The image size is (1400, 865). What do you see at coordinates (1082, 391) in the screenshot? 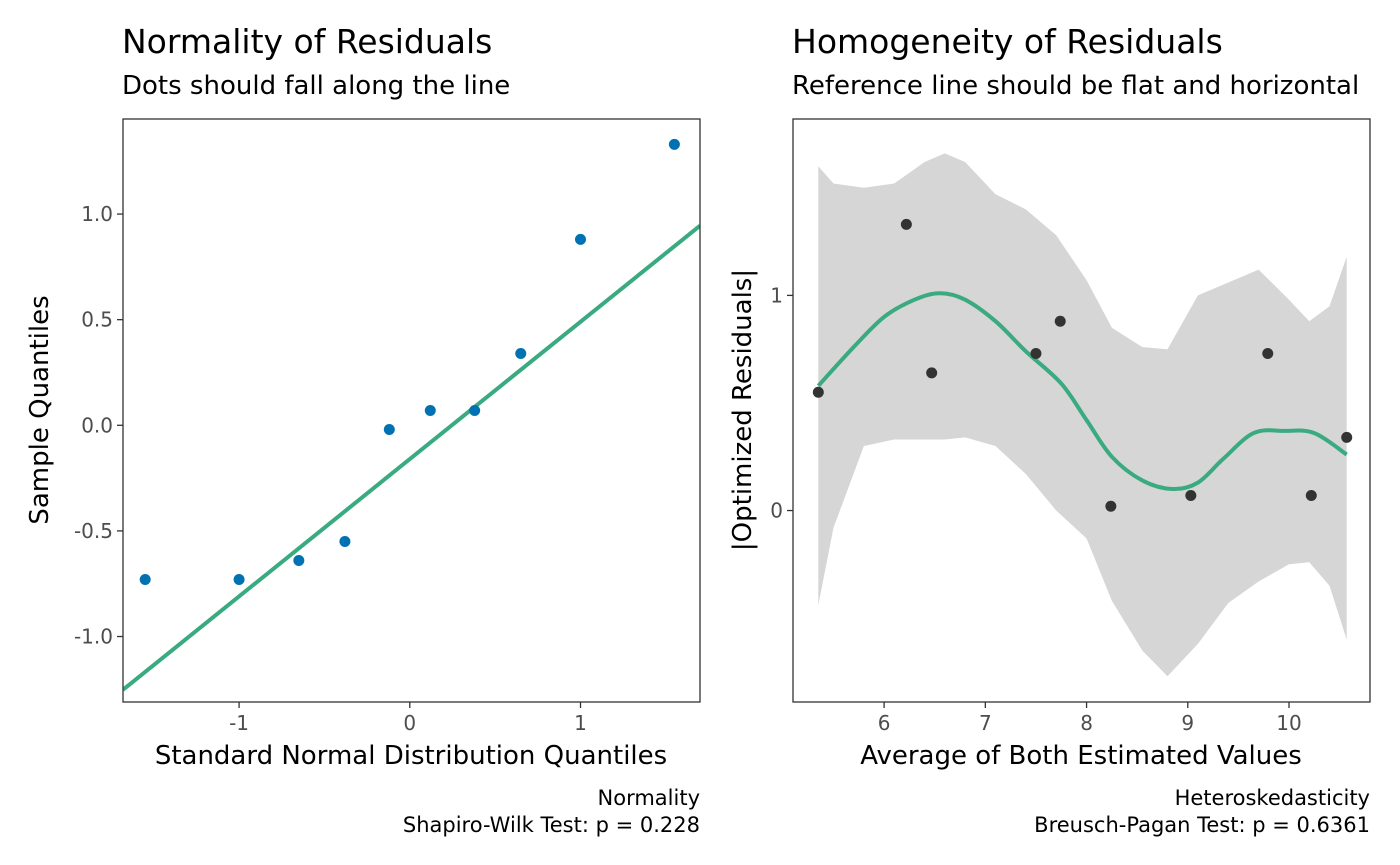
I see `homogeneity-smooth-line` at bounding box center [1082, 391].